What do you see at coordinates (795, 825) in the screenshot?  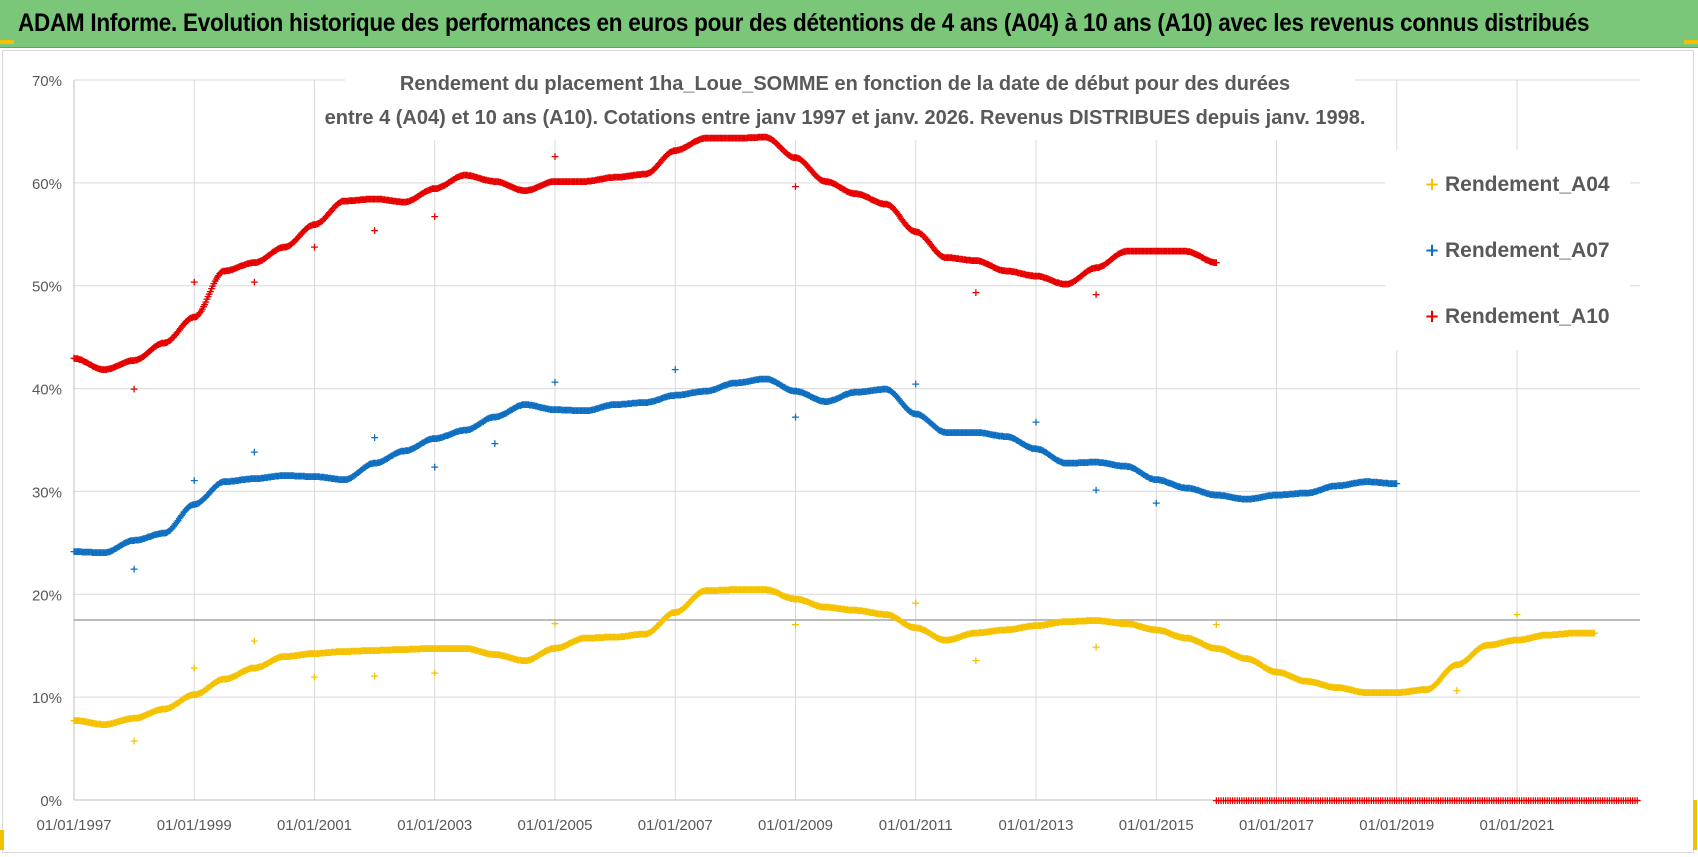 I see `x-tick-label: 01/01/2009` at bounding box center [795, 825].